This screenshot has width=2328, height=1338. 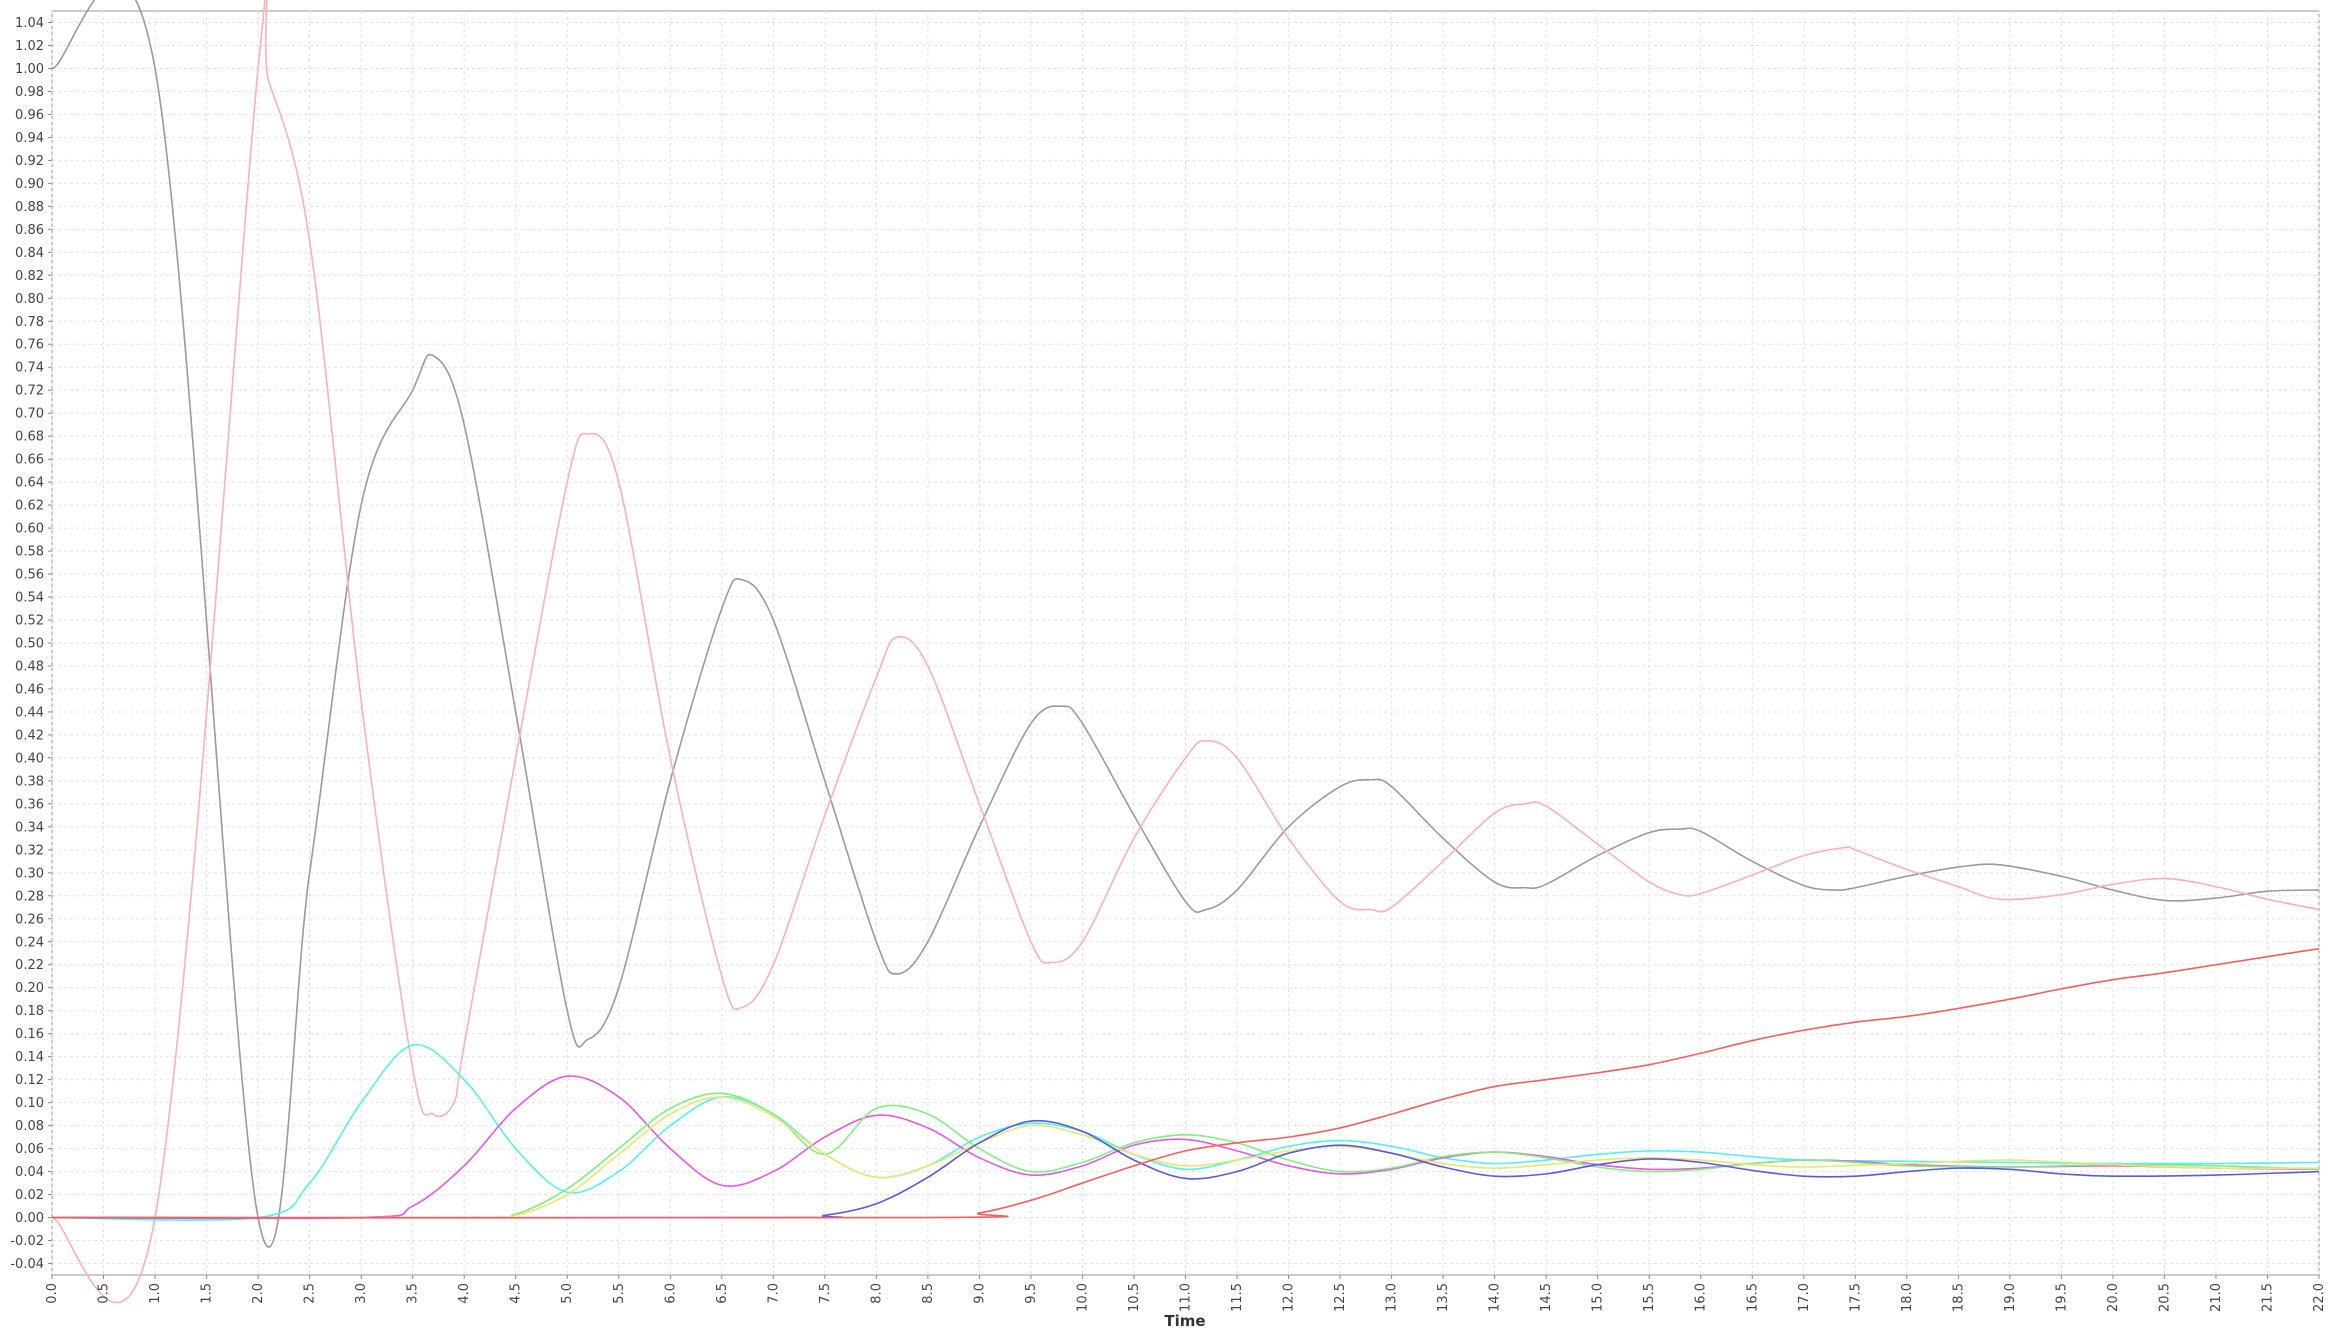 What do you see at coordinates (1649, 1297) in the screenshot?
I see `x-tick-label: 15.5` at bounding box center [1649, 1297].